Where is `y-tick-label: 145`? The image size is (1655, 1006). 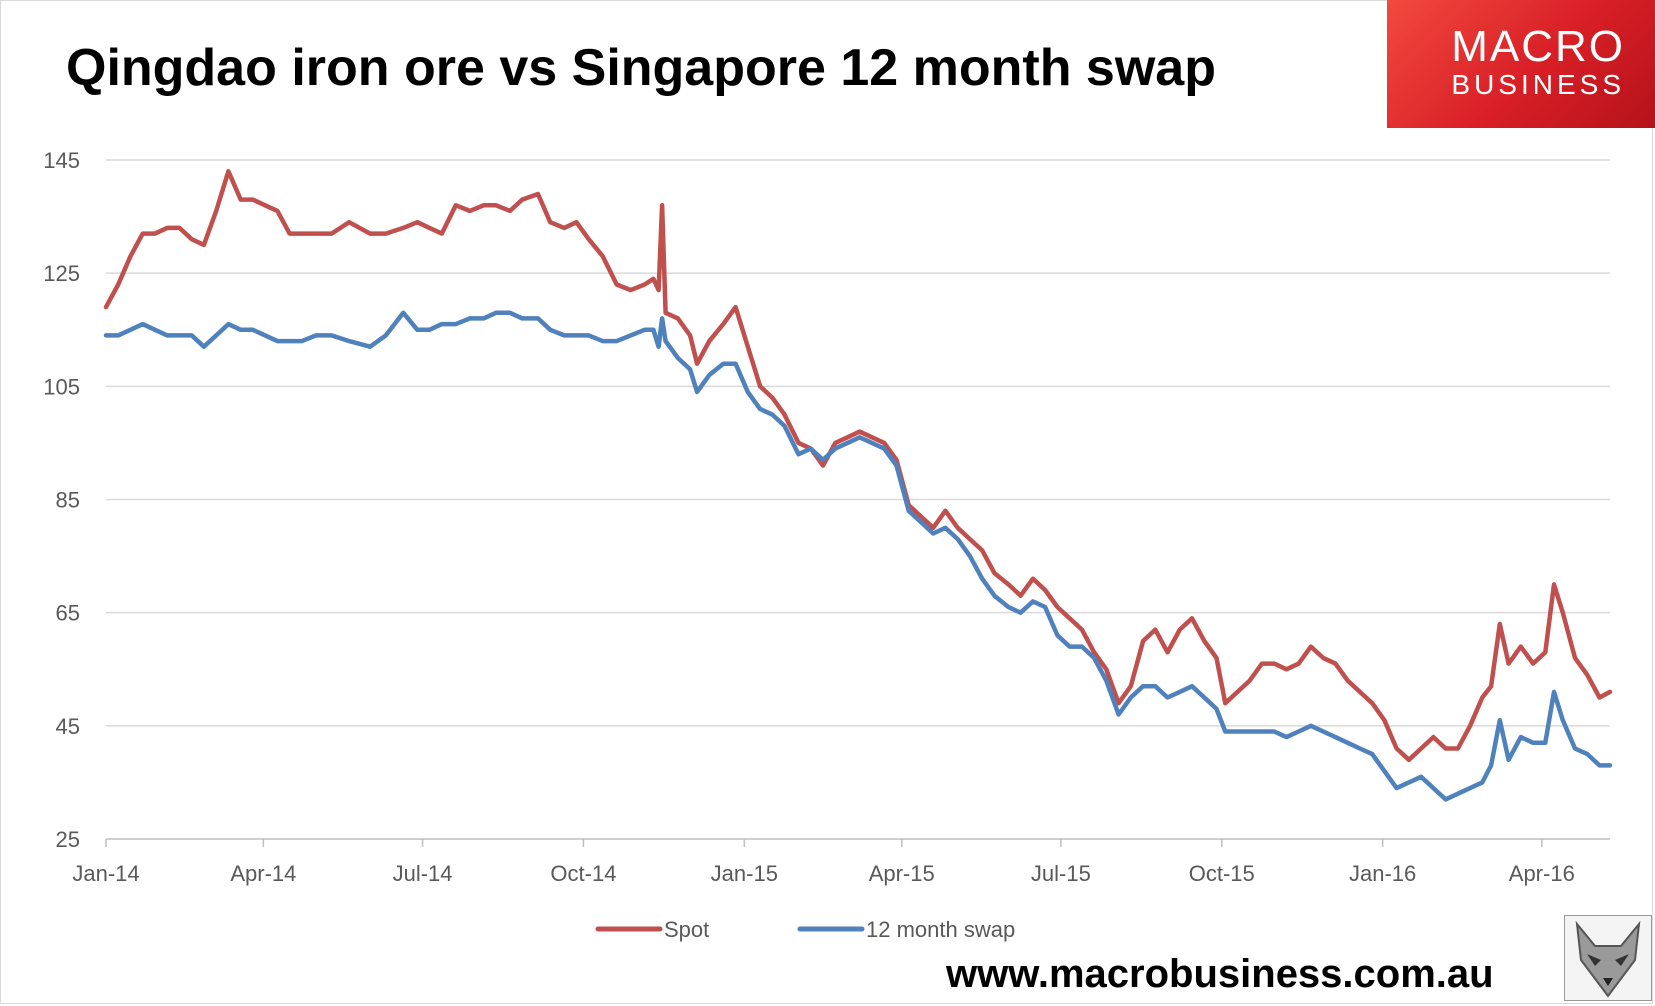
y-tick-label: 145 is located at coordinates (61, 160).